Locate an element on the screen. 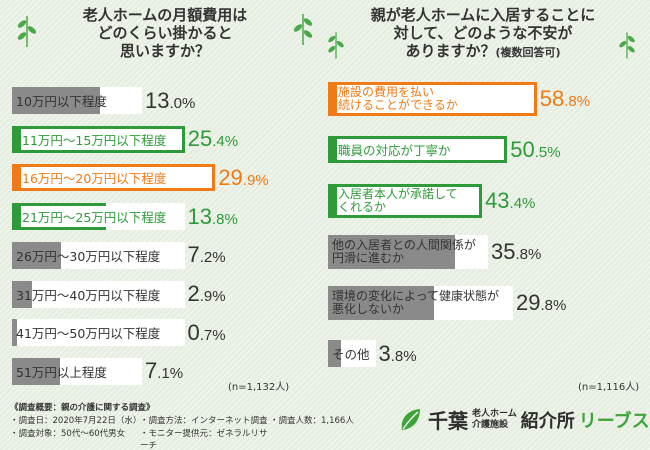  bar-row: 環境の変化によって健康状態が 悪化しないか 29.8% is located at coordinates (447, 303).